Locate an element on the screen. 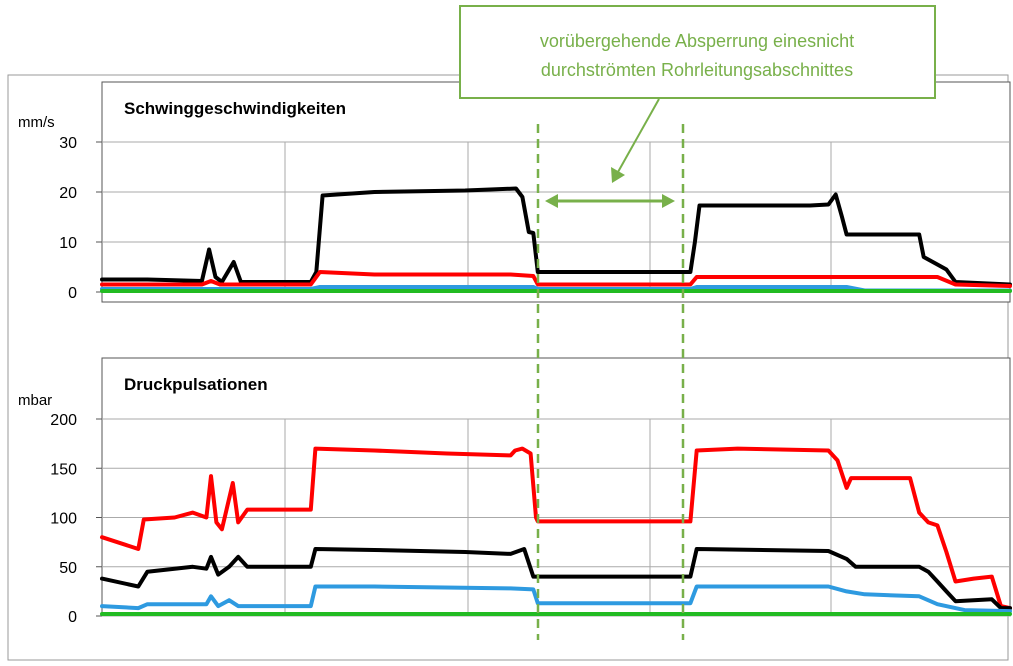 This screenshot has height=666, width=1013. y-tick-label: 10 is located at coordinates (68, 243).